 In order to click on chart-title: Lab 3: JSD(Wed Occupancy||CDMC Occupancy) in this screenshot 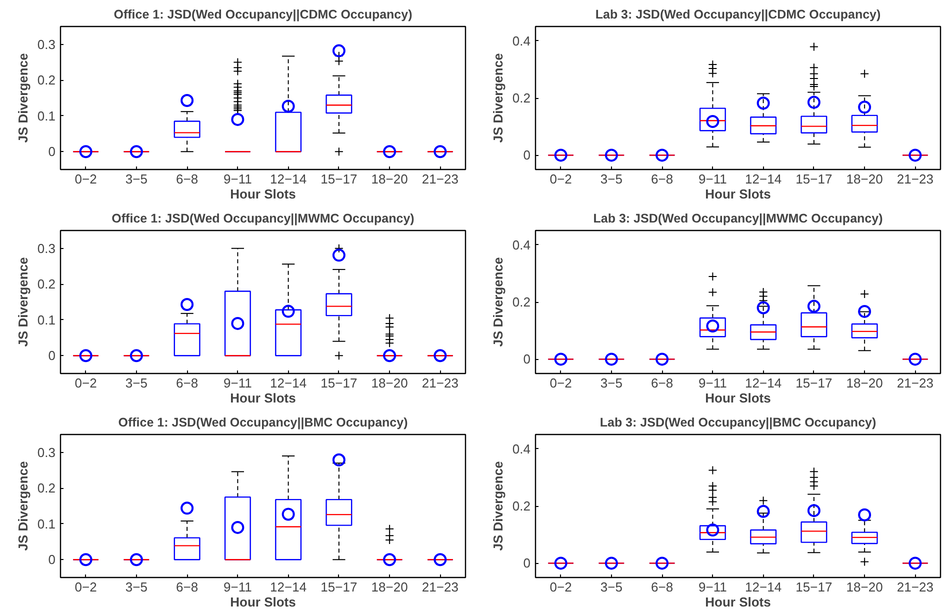, I will do `click(738, 15)`.